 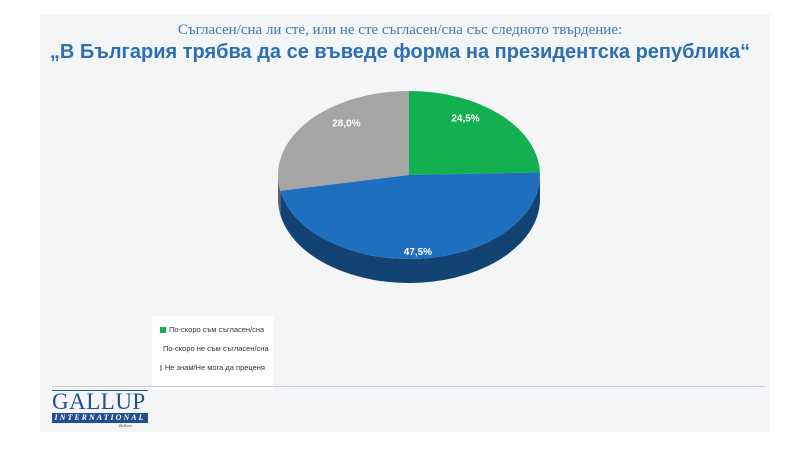 I want to click on legend-label: По-скоро съм съгласен/сна, so click(x=217, y=329).